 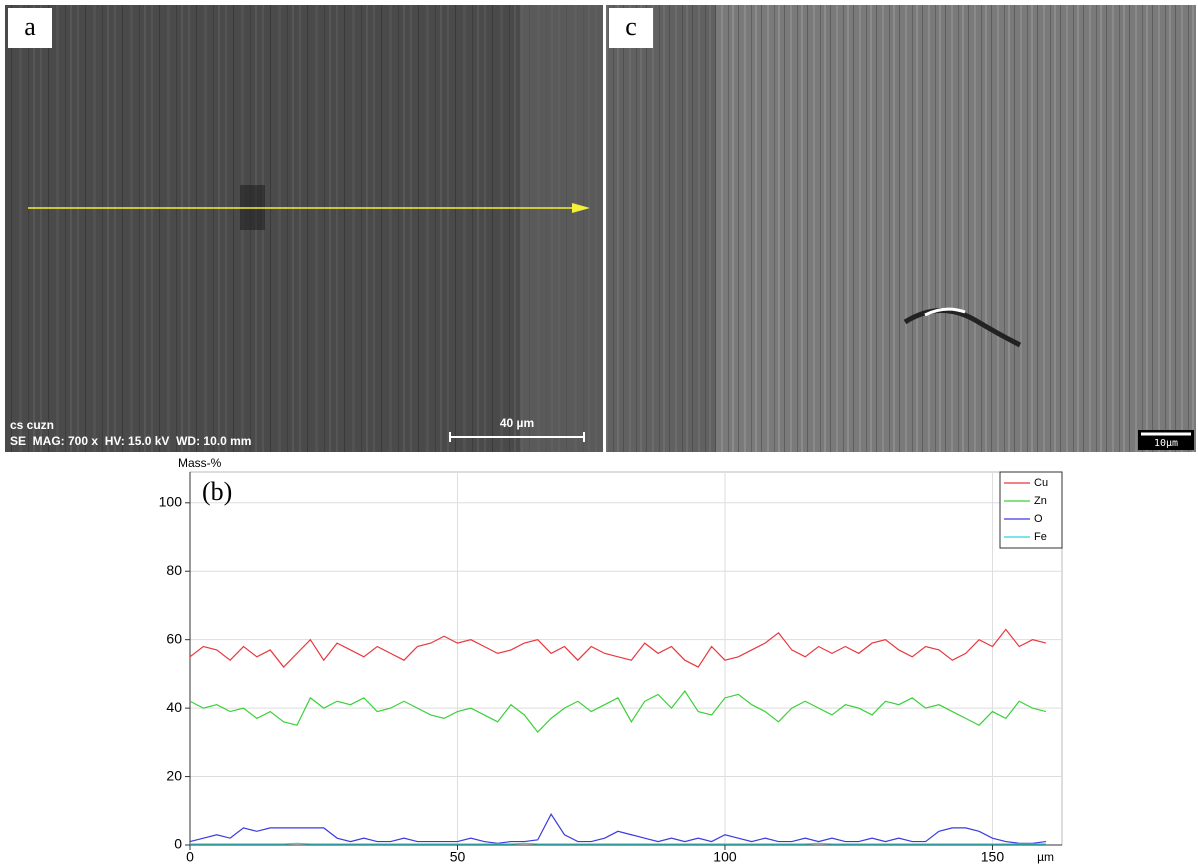 I want to click on panel-label: a, so click(x=30, y=26).